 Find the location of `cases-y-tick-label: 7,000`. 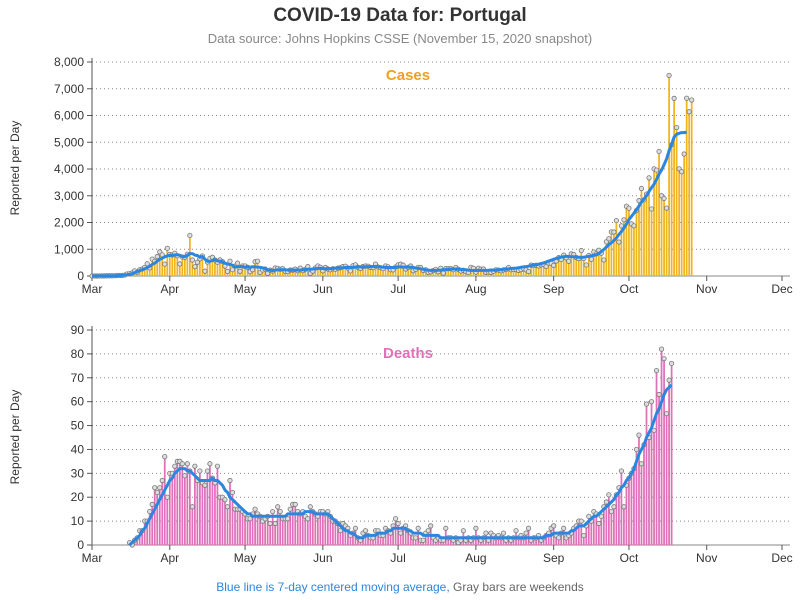

cases-y-tick-label: 7,000 is located at coordinates (69, 89).